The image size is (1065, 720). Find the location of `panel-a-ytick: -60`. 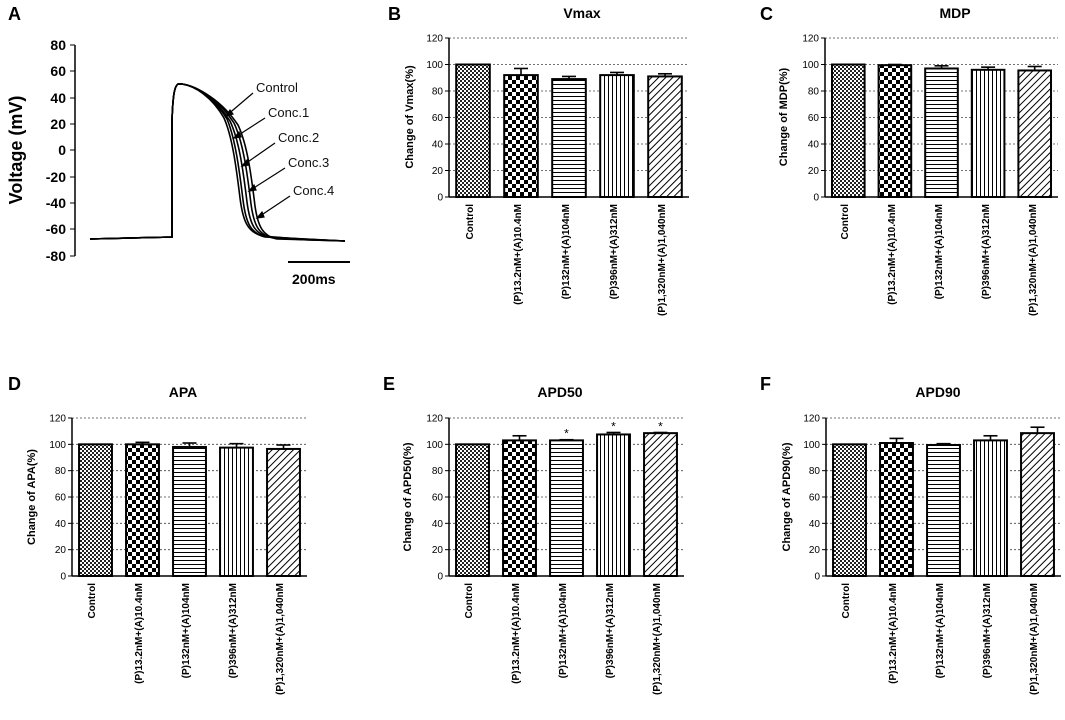

panel-a-ytick: -60 is located at coordinates (56, 229).